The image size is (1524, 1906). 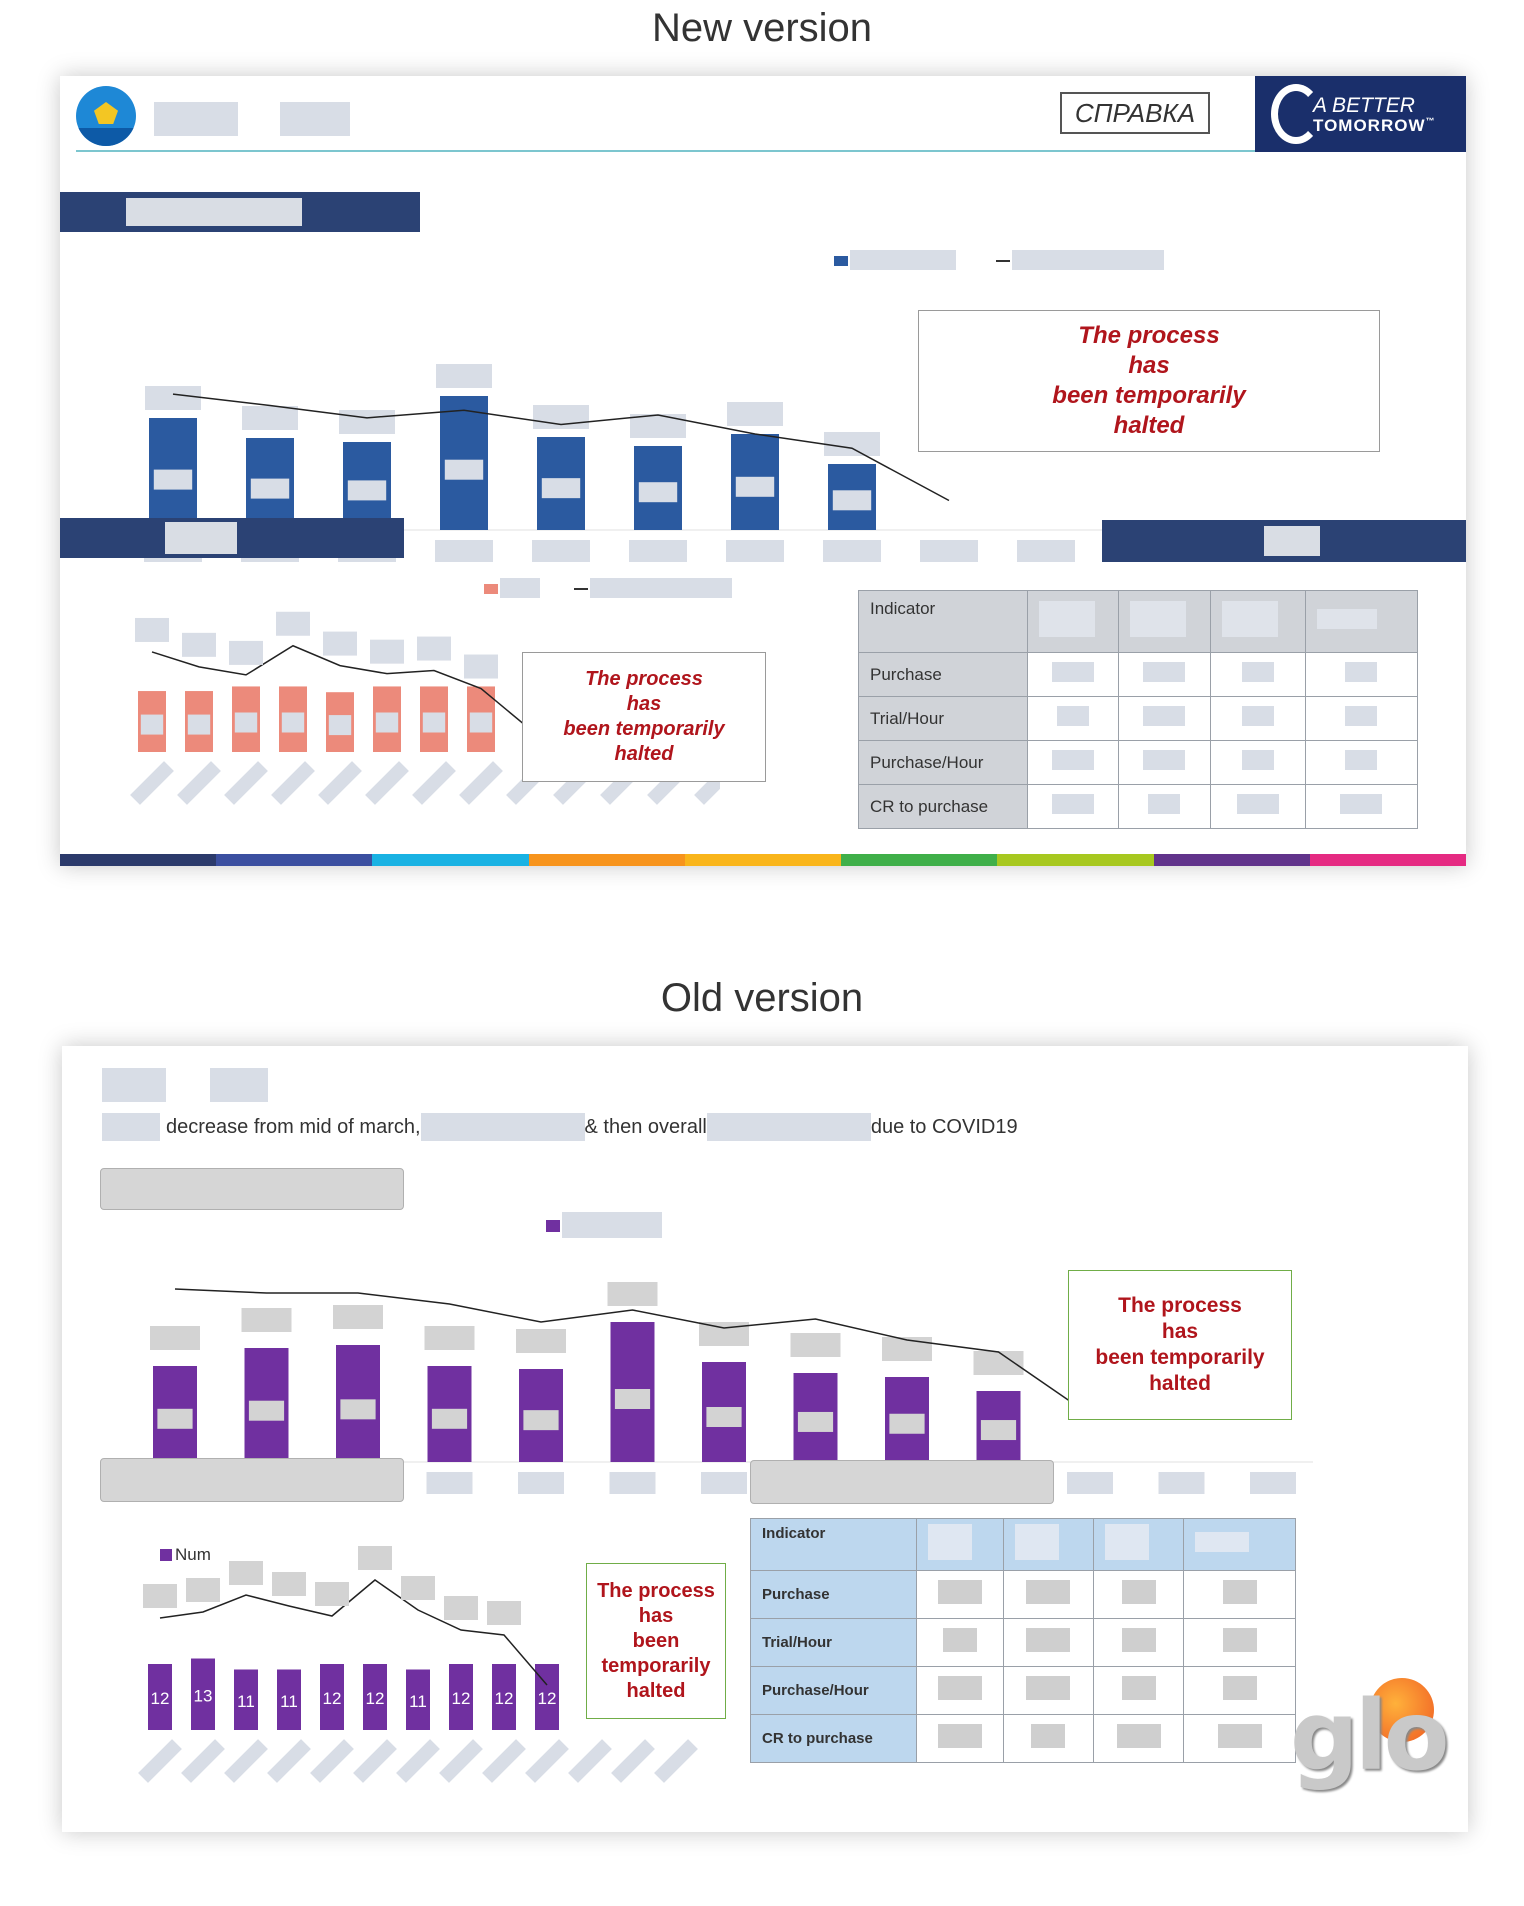 I want to click on row-label-purchase: Purchase, so click(x=906, y=674).